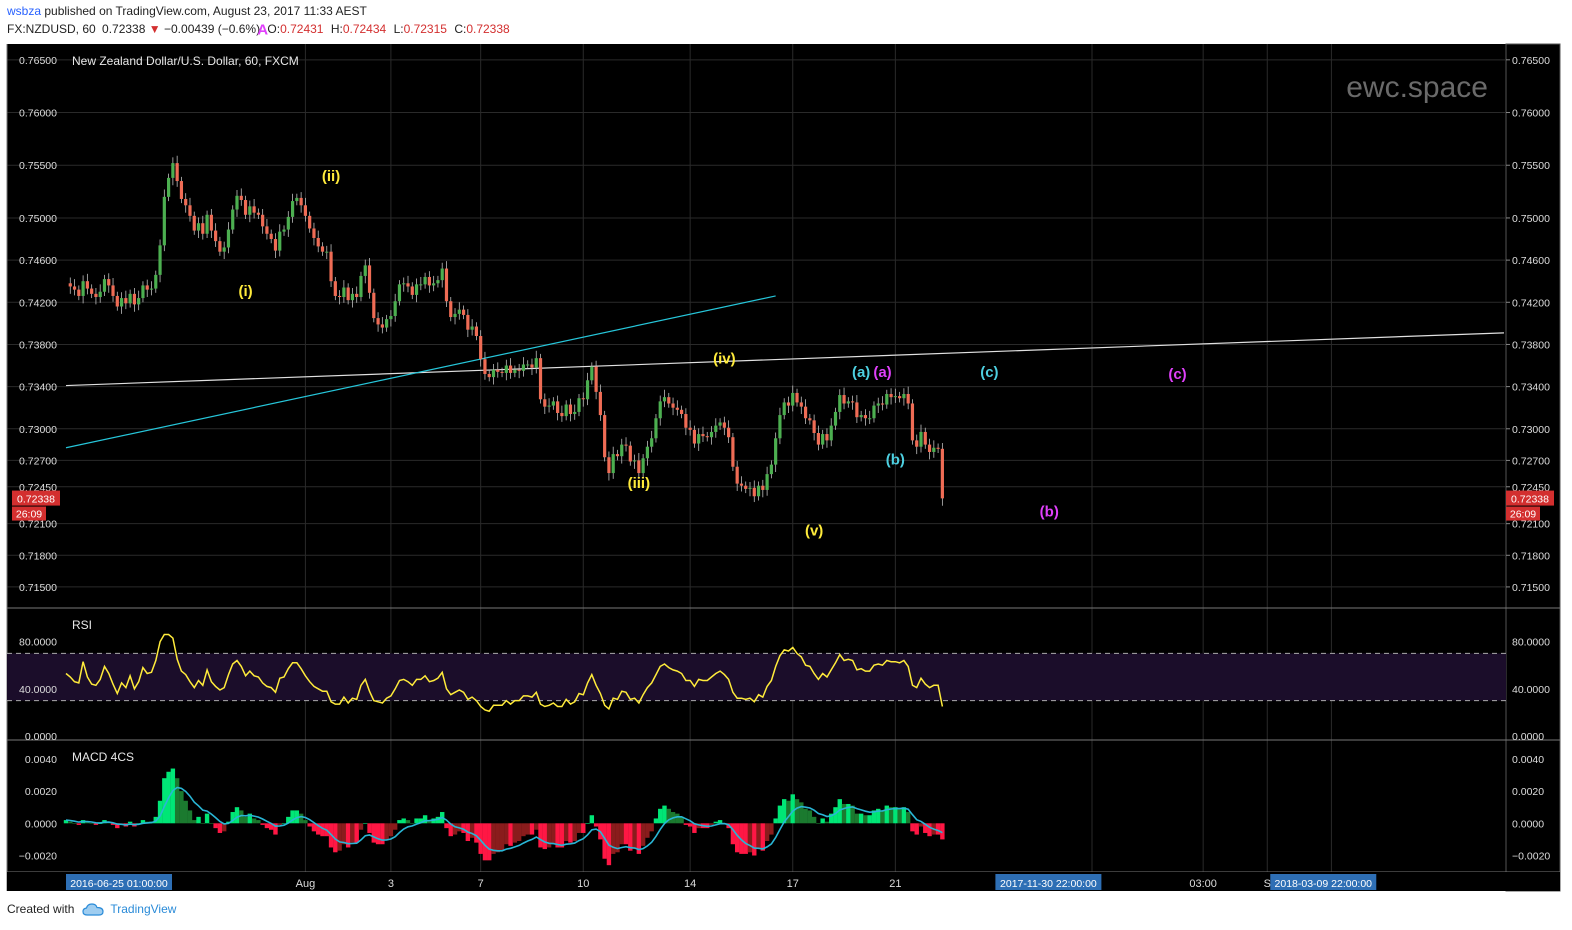 Image resolution: width=1572 pixels, height=930 pixels. Describe the element at coordinates (420, 372) in the screenshot. I see `trendline-cyan` at that location.